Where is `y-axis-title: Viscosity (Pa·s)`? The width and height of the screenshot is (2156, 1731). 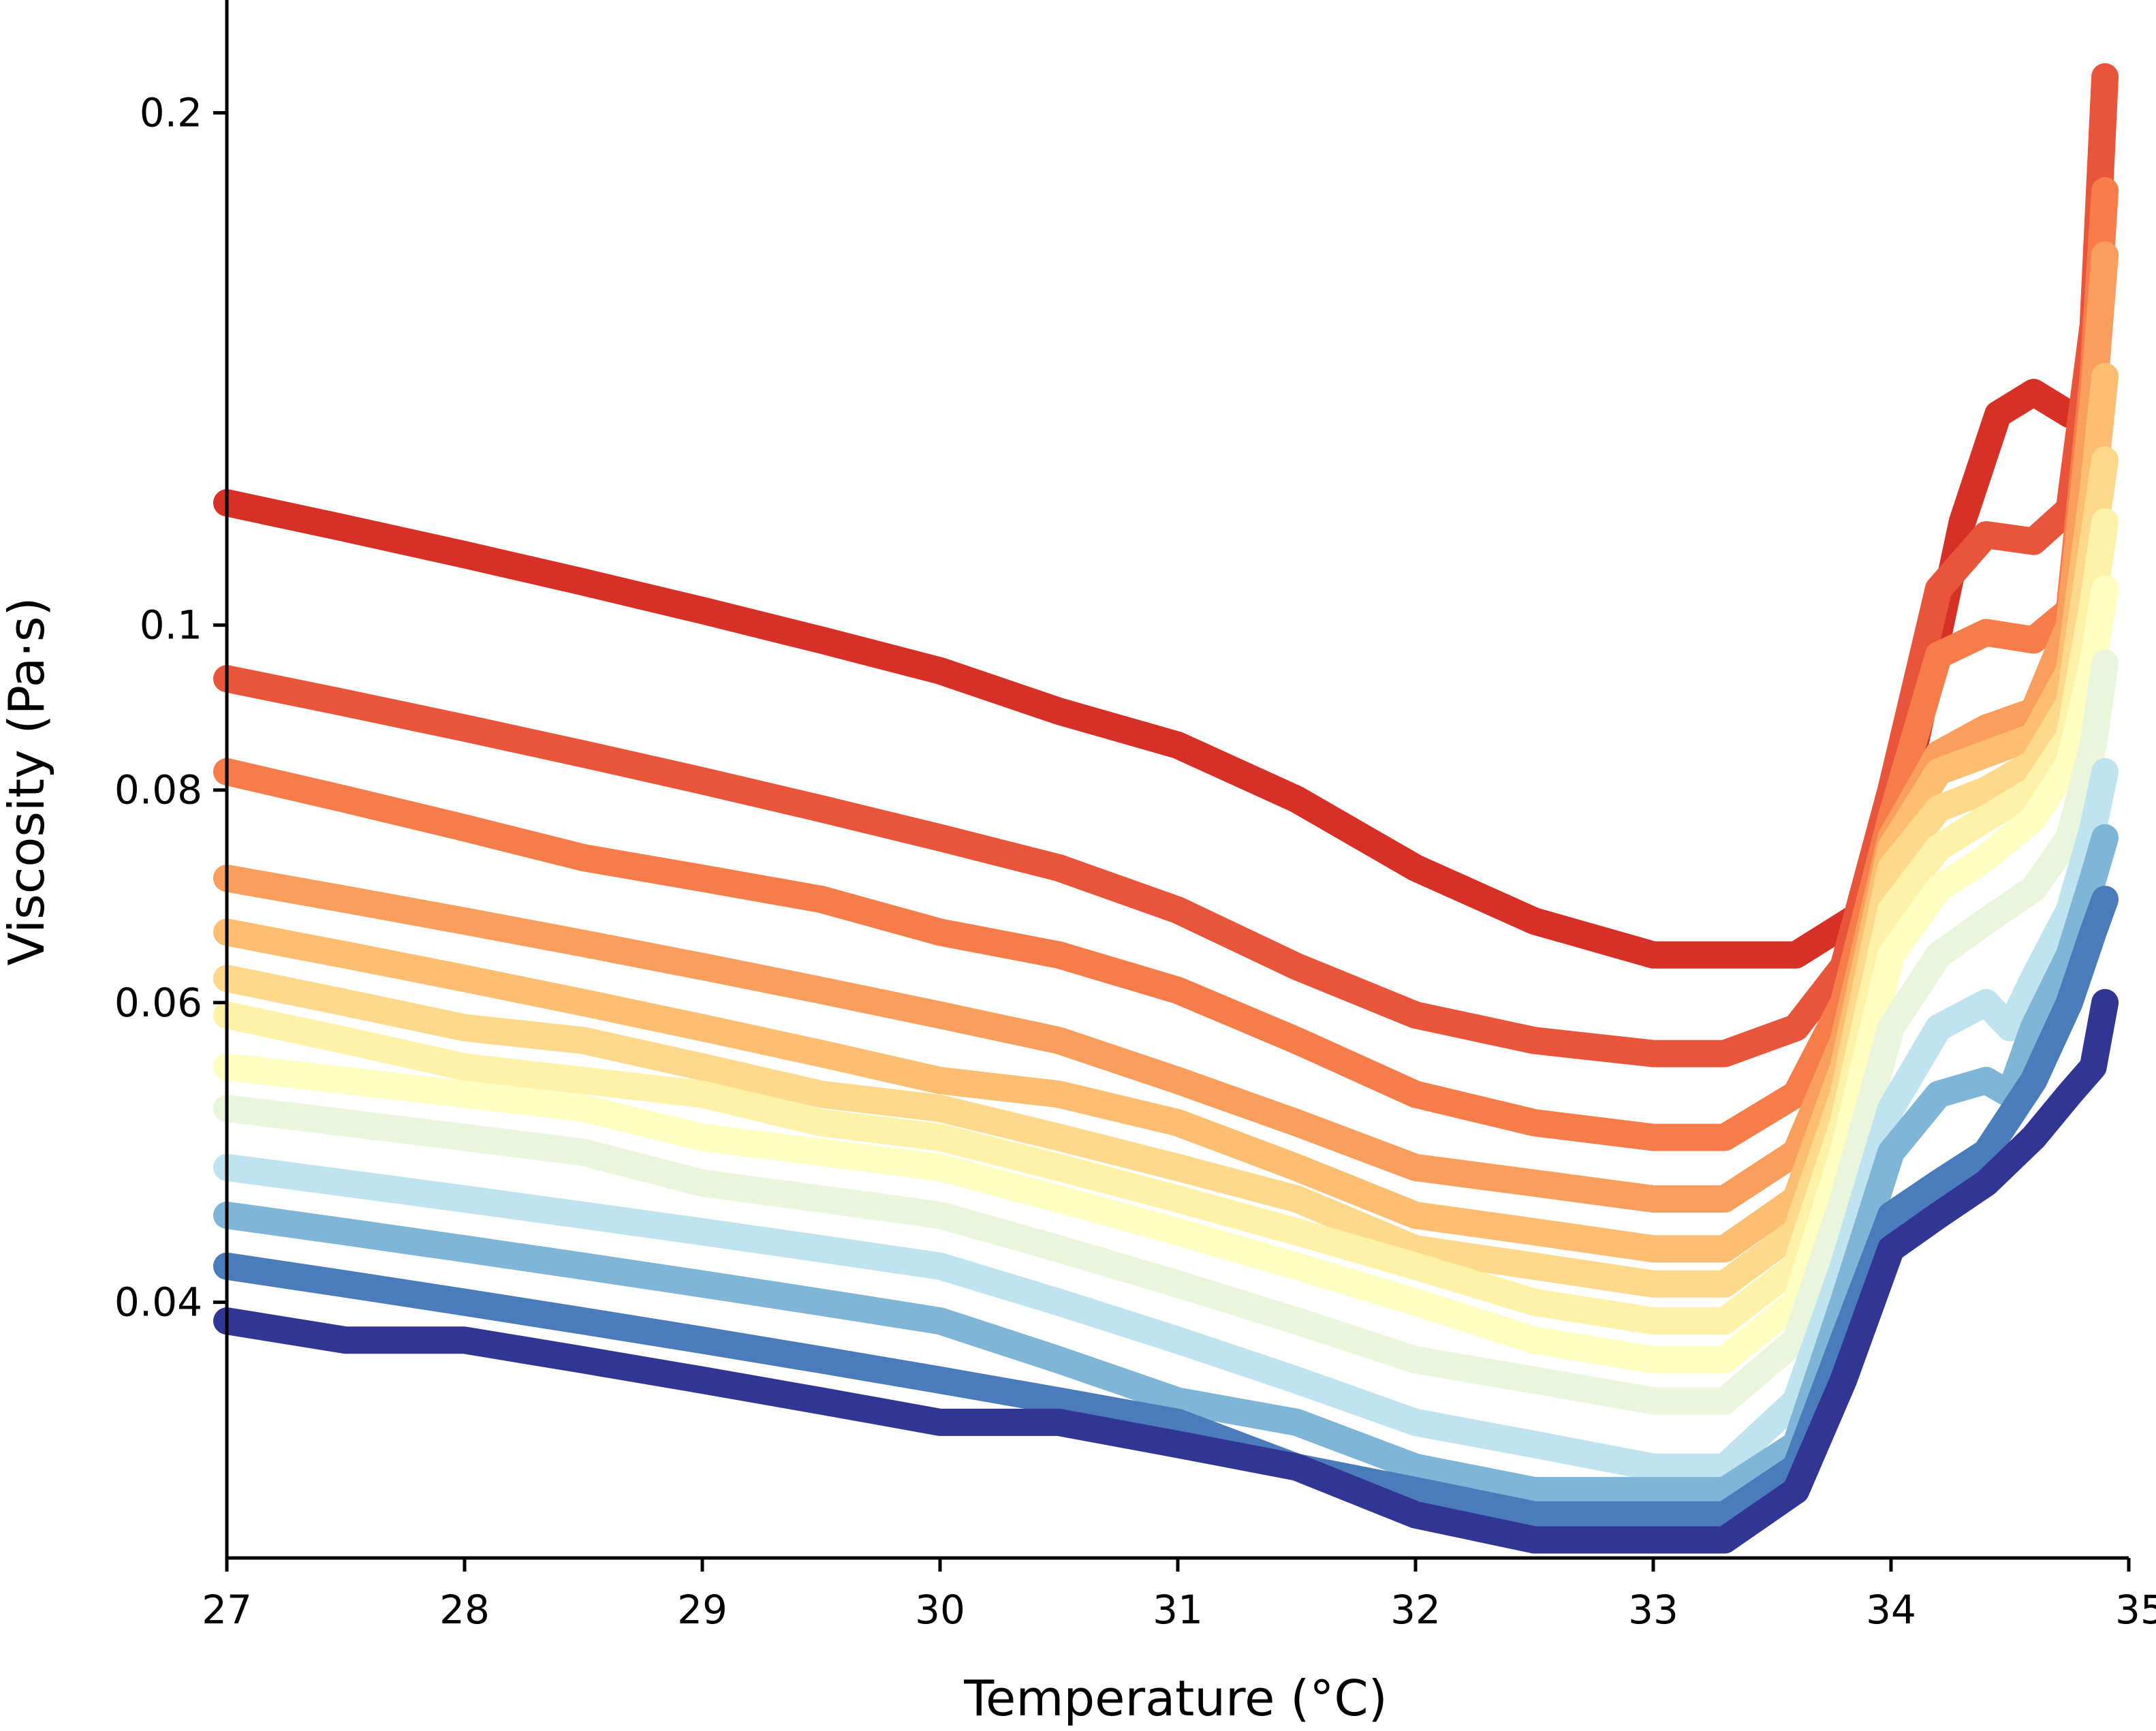 y-axis-title: Viscosity (Pa·s) is located at coordinates (27, 781).